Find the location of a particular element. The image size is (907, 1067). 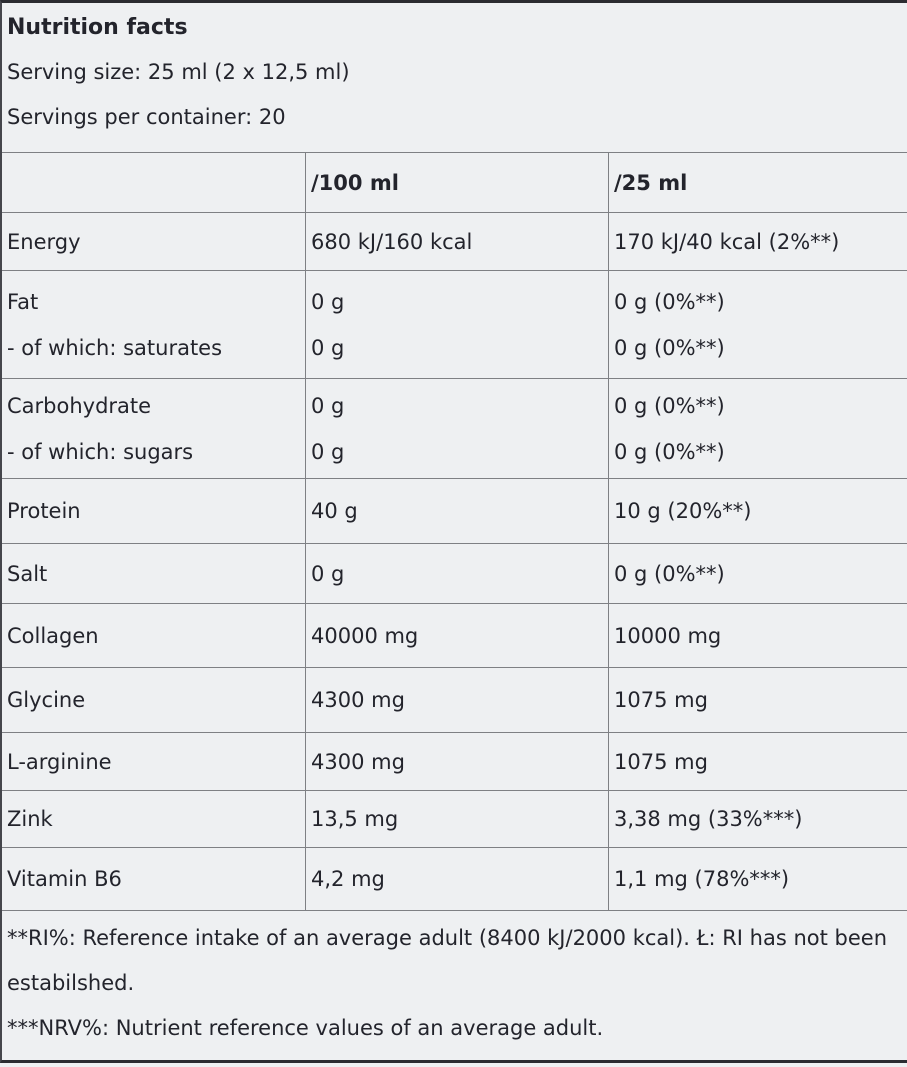

nutrient-name: Energy is located at coordinates (44, 241).